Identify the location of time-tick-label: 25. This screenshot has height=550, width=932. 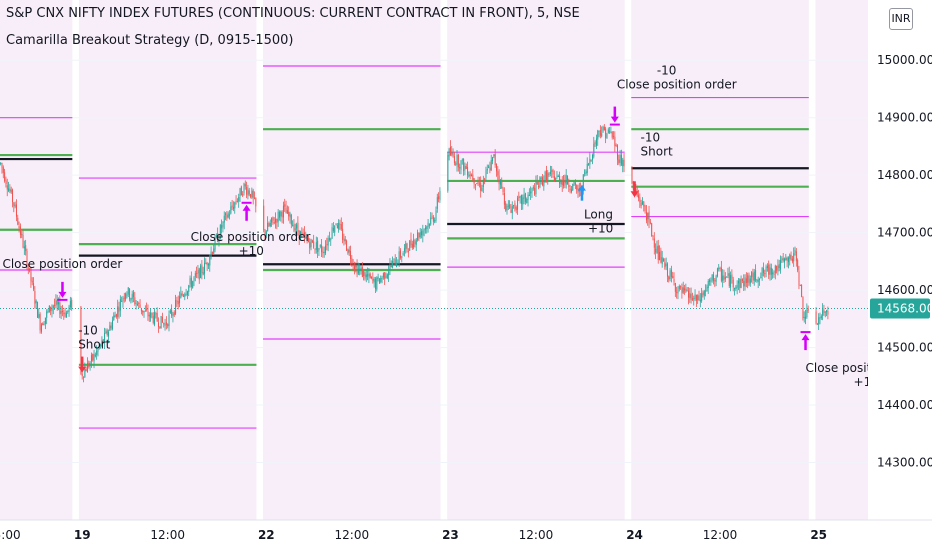
(818, 535).